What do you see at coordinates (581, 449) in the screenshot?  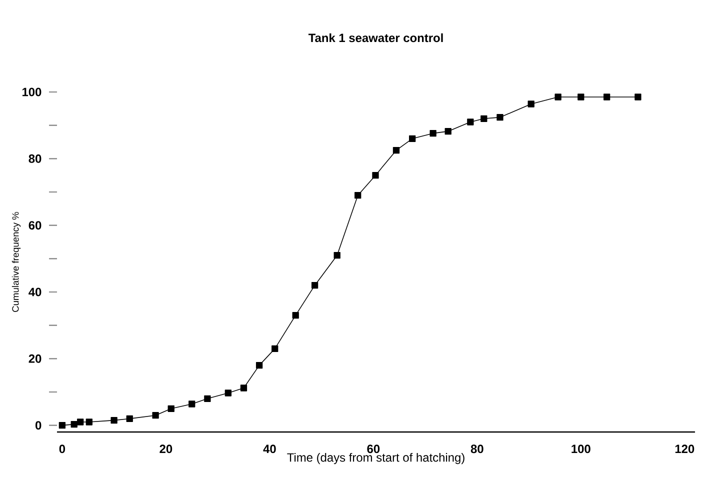 I see `x-tick-label: 100` at bounding box center [581, 449].